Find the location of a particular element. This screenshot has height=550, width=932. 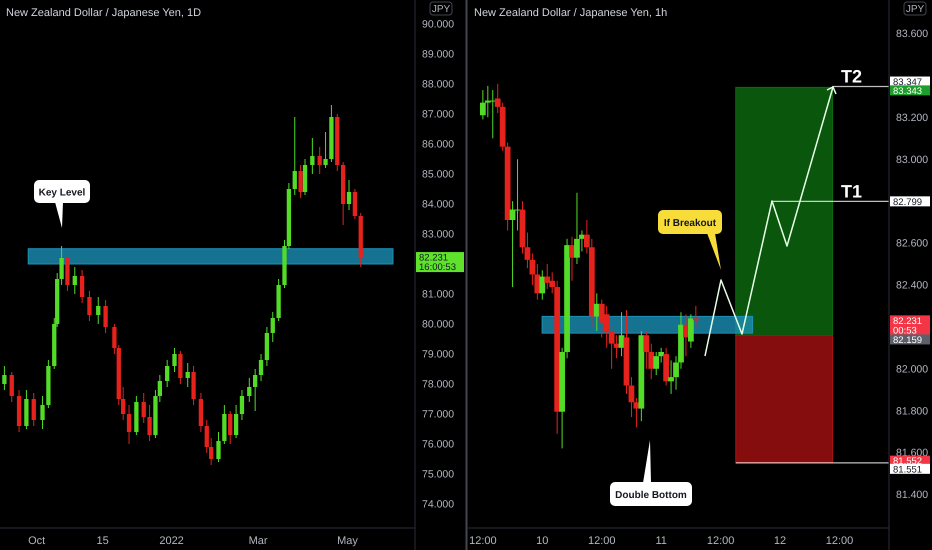

y-tick-label: 81.800 is located at coordinates (912, 411).